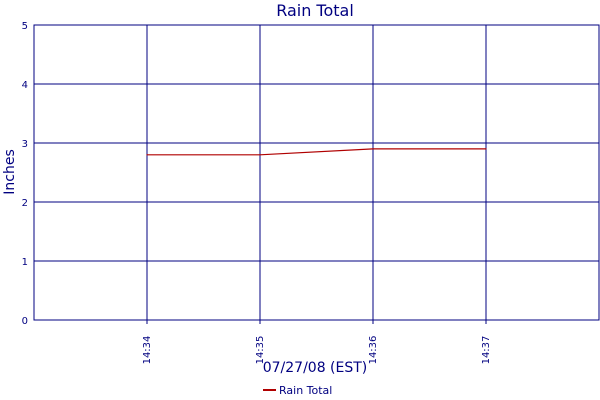 The width and height of the screenshot is (600, 400). Describe the element at coordinates (10, 171) in the screenshot. I see `y-axis-label: Inches` at that location.